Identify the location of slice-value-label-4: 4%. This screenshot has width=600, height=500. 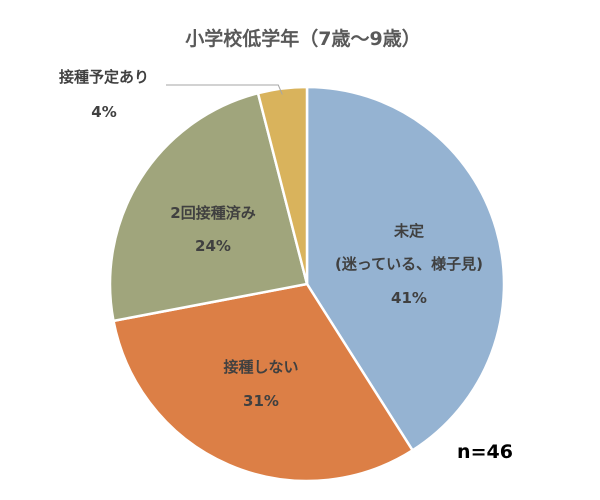
(103, 112).